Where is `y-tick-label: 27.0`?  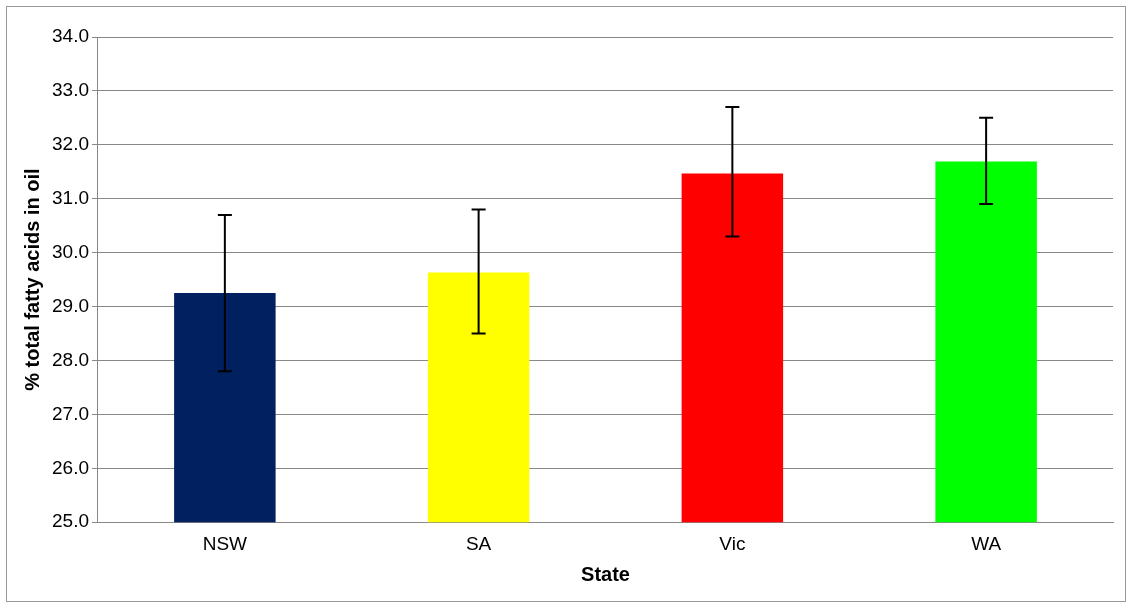 y-tick-label: 27.0 is located at coordinates (70, 413).